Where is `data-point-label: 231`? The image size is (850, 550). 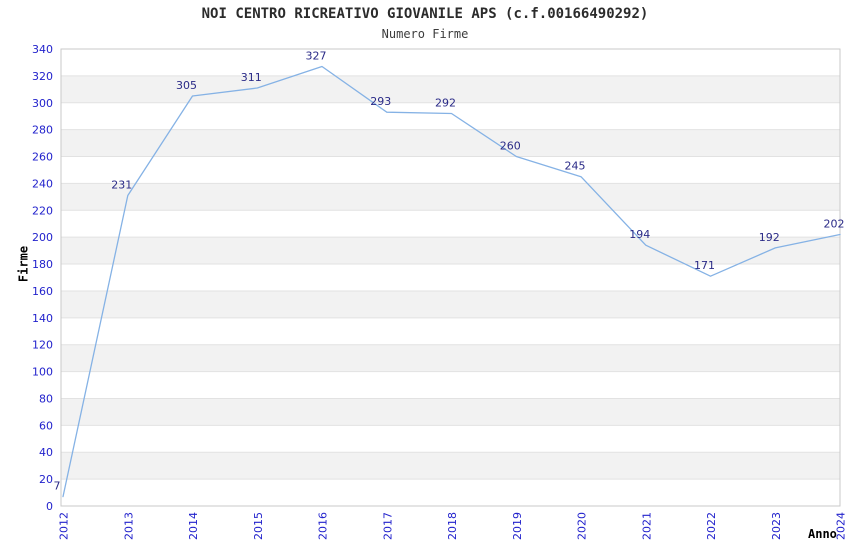
data-point-label: 231 is located at coordinates (121, 185).